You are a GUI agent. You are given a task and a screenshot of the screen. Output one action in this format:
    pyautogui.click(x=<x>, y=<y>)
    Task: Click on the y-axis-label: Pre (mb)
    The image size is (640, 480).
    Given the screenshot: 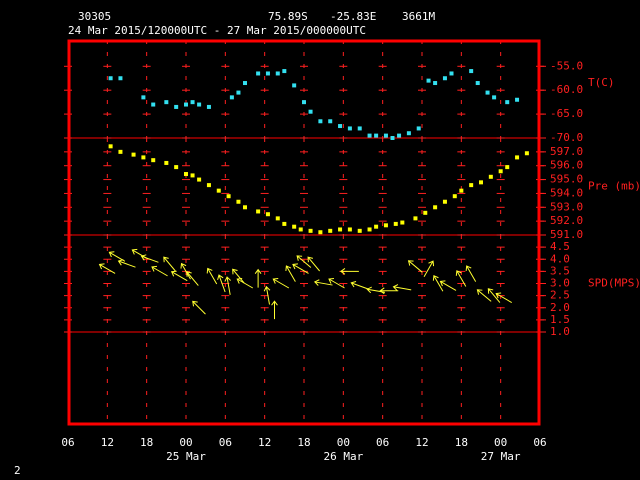 What is the action you would take?
    pyautogui.click(x=614, y=186)
    